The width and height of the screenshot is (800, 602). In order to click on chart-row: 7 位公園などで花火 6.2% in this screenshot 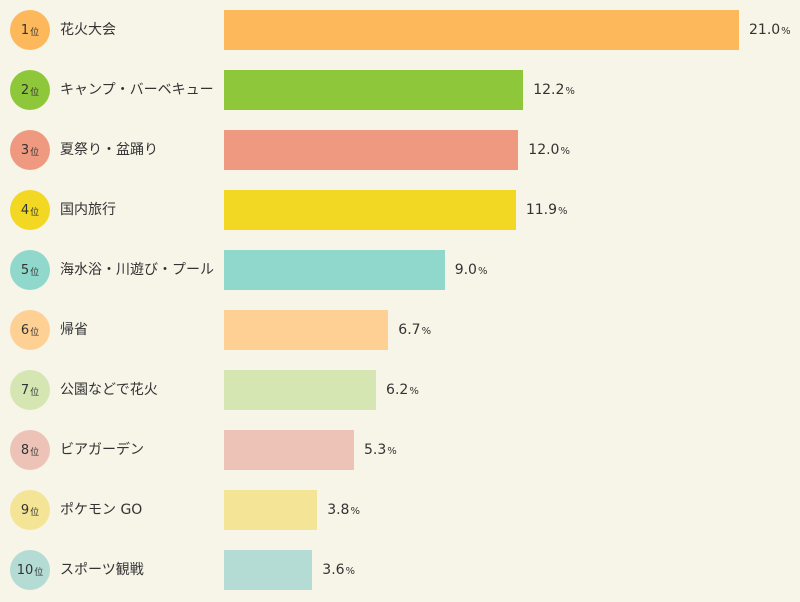, I will do `click(400, 390)`.